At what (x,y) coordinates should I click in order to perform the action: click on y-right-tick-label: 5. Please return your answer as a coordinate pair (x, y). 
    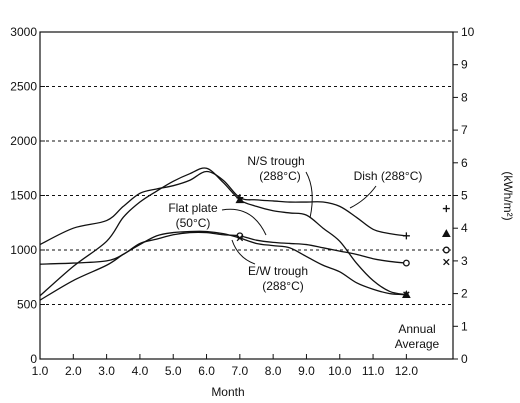
    Looking at the image, I should click on (464, 196).